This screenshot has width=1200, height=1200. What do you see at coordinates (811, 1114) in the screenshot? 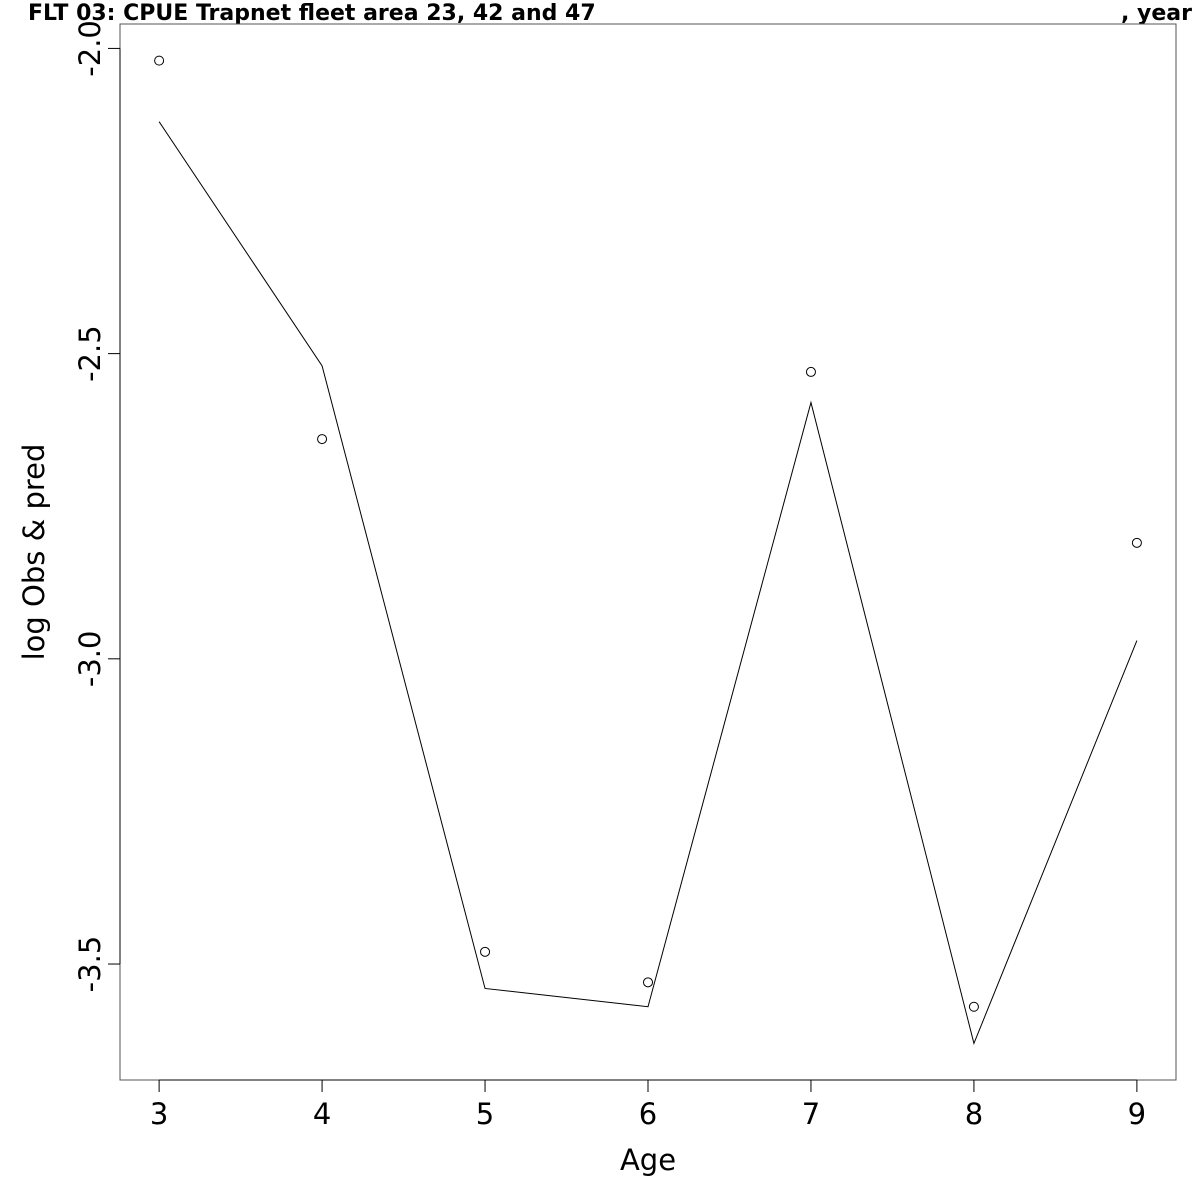
I see `x-tick-label: 7` at bounding box center [811, 1114].